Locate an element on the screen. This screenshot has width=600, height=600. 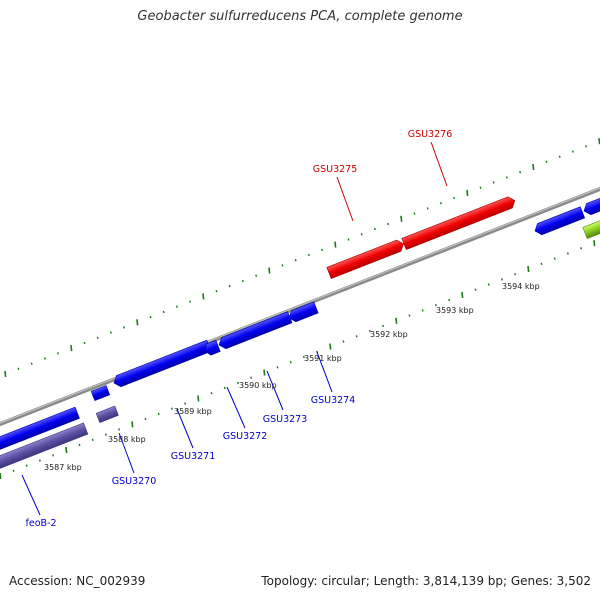
accession-label: Accession: NC_002939 is located at coordinates (77, 581).